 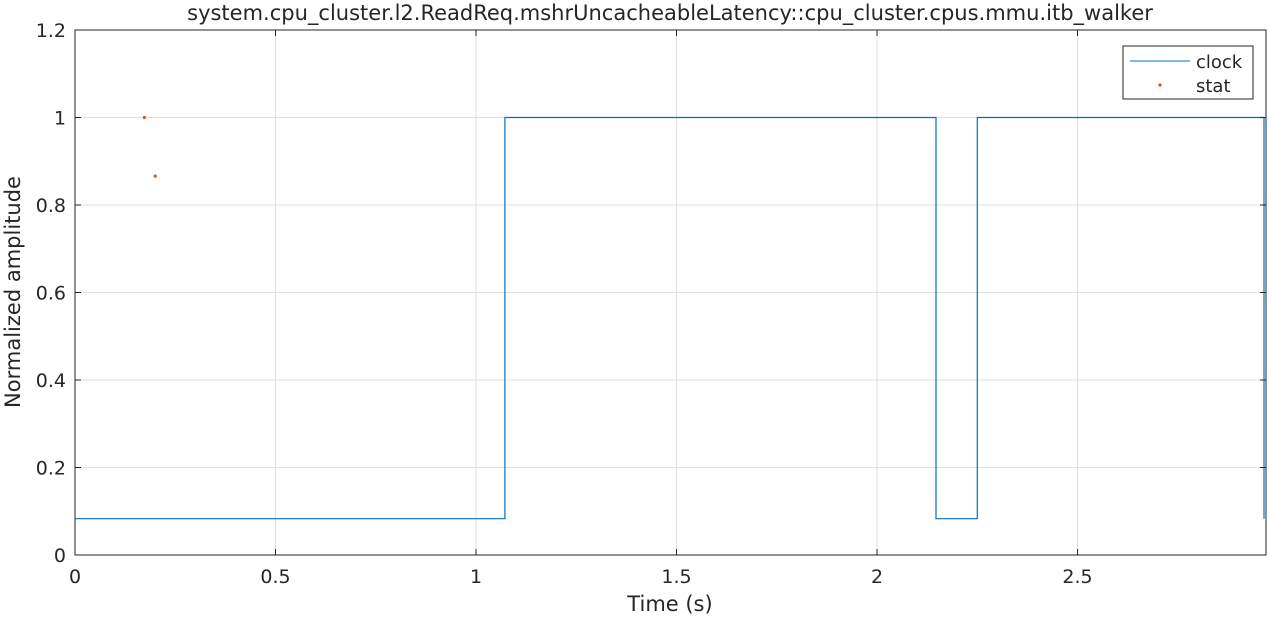 What do you see at coordinates (676, 577) in the screenshot?
I see `x-tick-label: 1.5` at bounding box center [676, 577].